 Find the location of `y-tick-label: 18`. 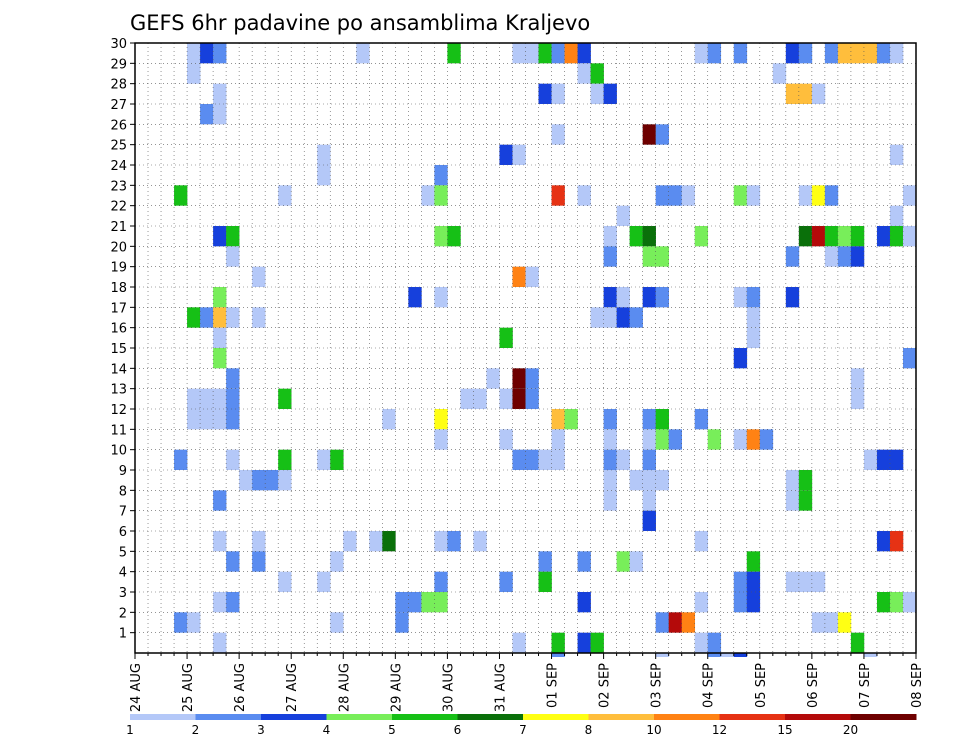

y-tick-label: 18 is located at coordinates (118, 288).